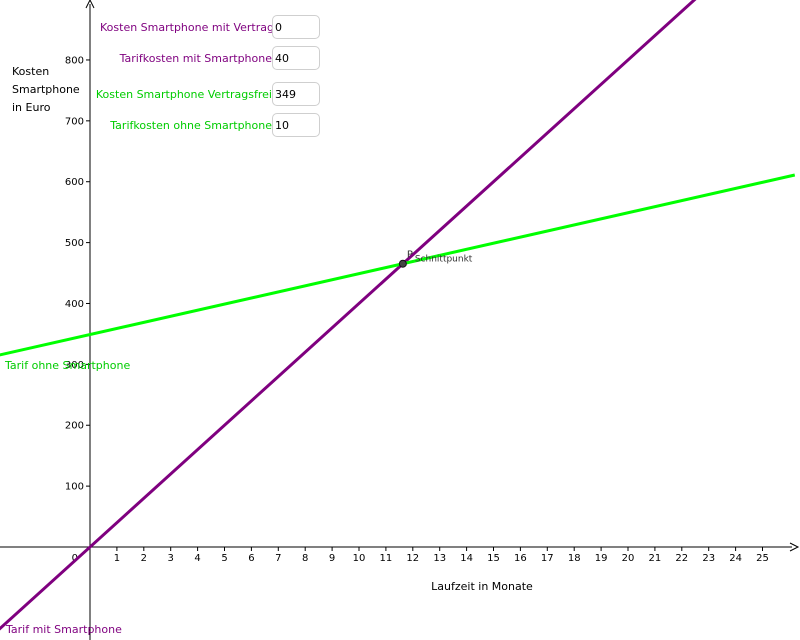 This screenshot has height=640, width=800. I want to click on input-row-kosten-mit-vertrag: Kosten Smartphone mit Vertrag, so click(210, 27).